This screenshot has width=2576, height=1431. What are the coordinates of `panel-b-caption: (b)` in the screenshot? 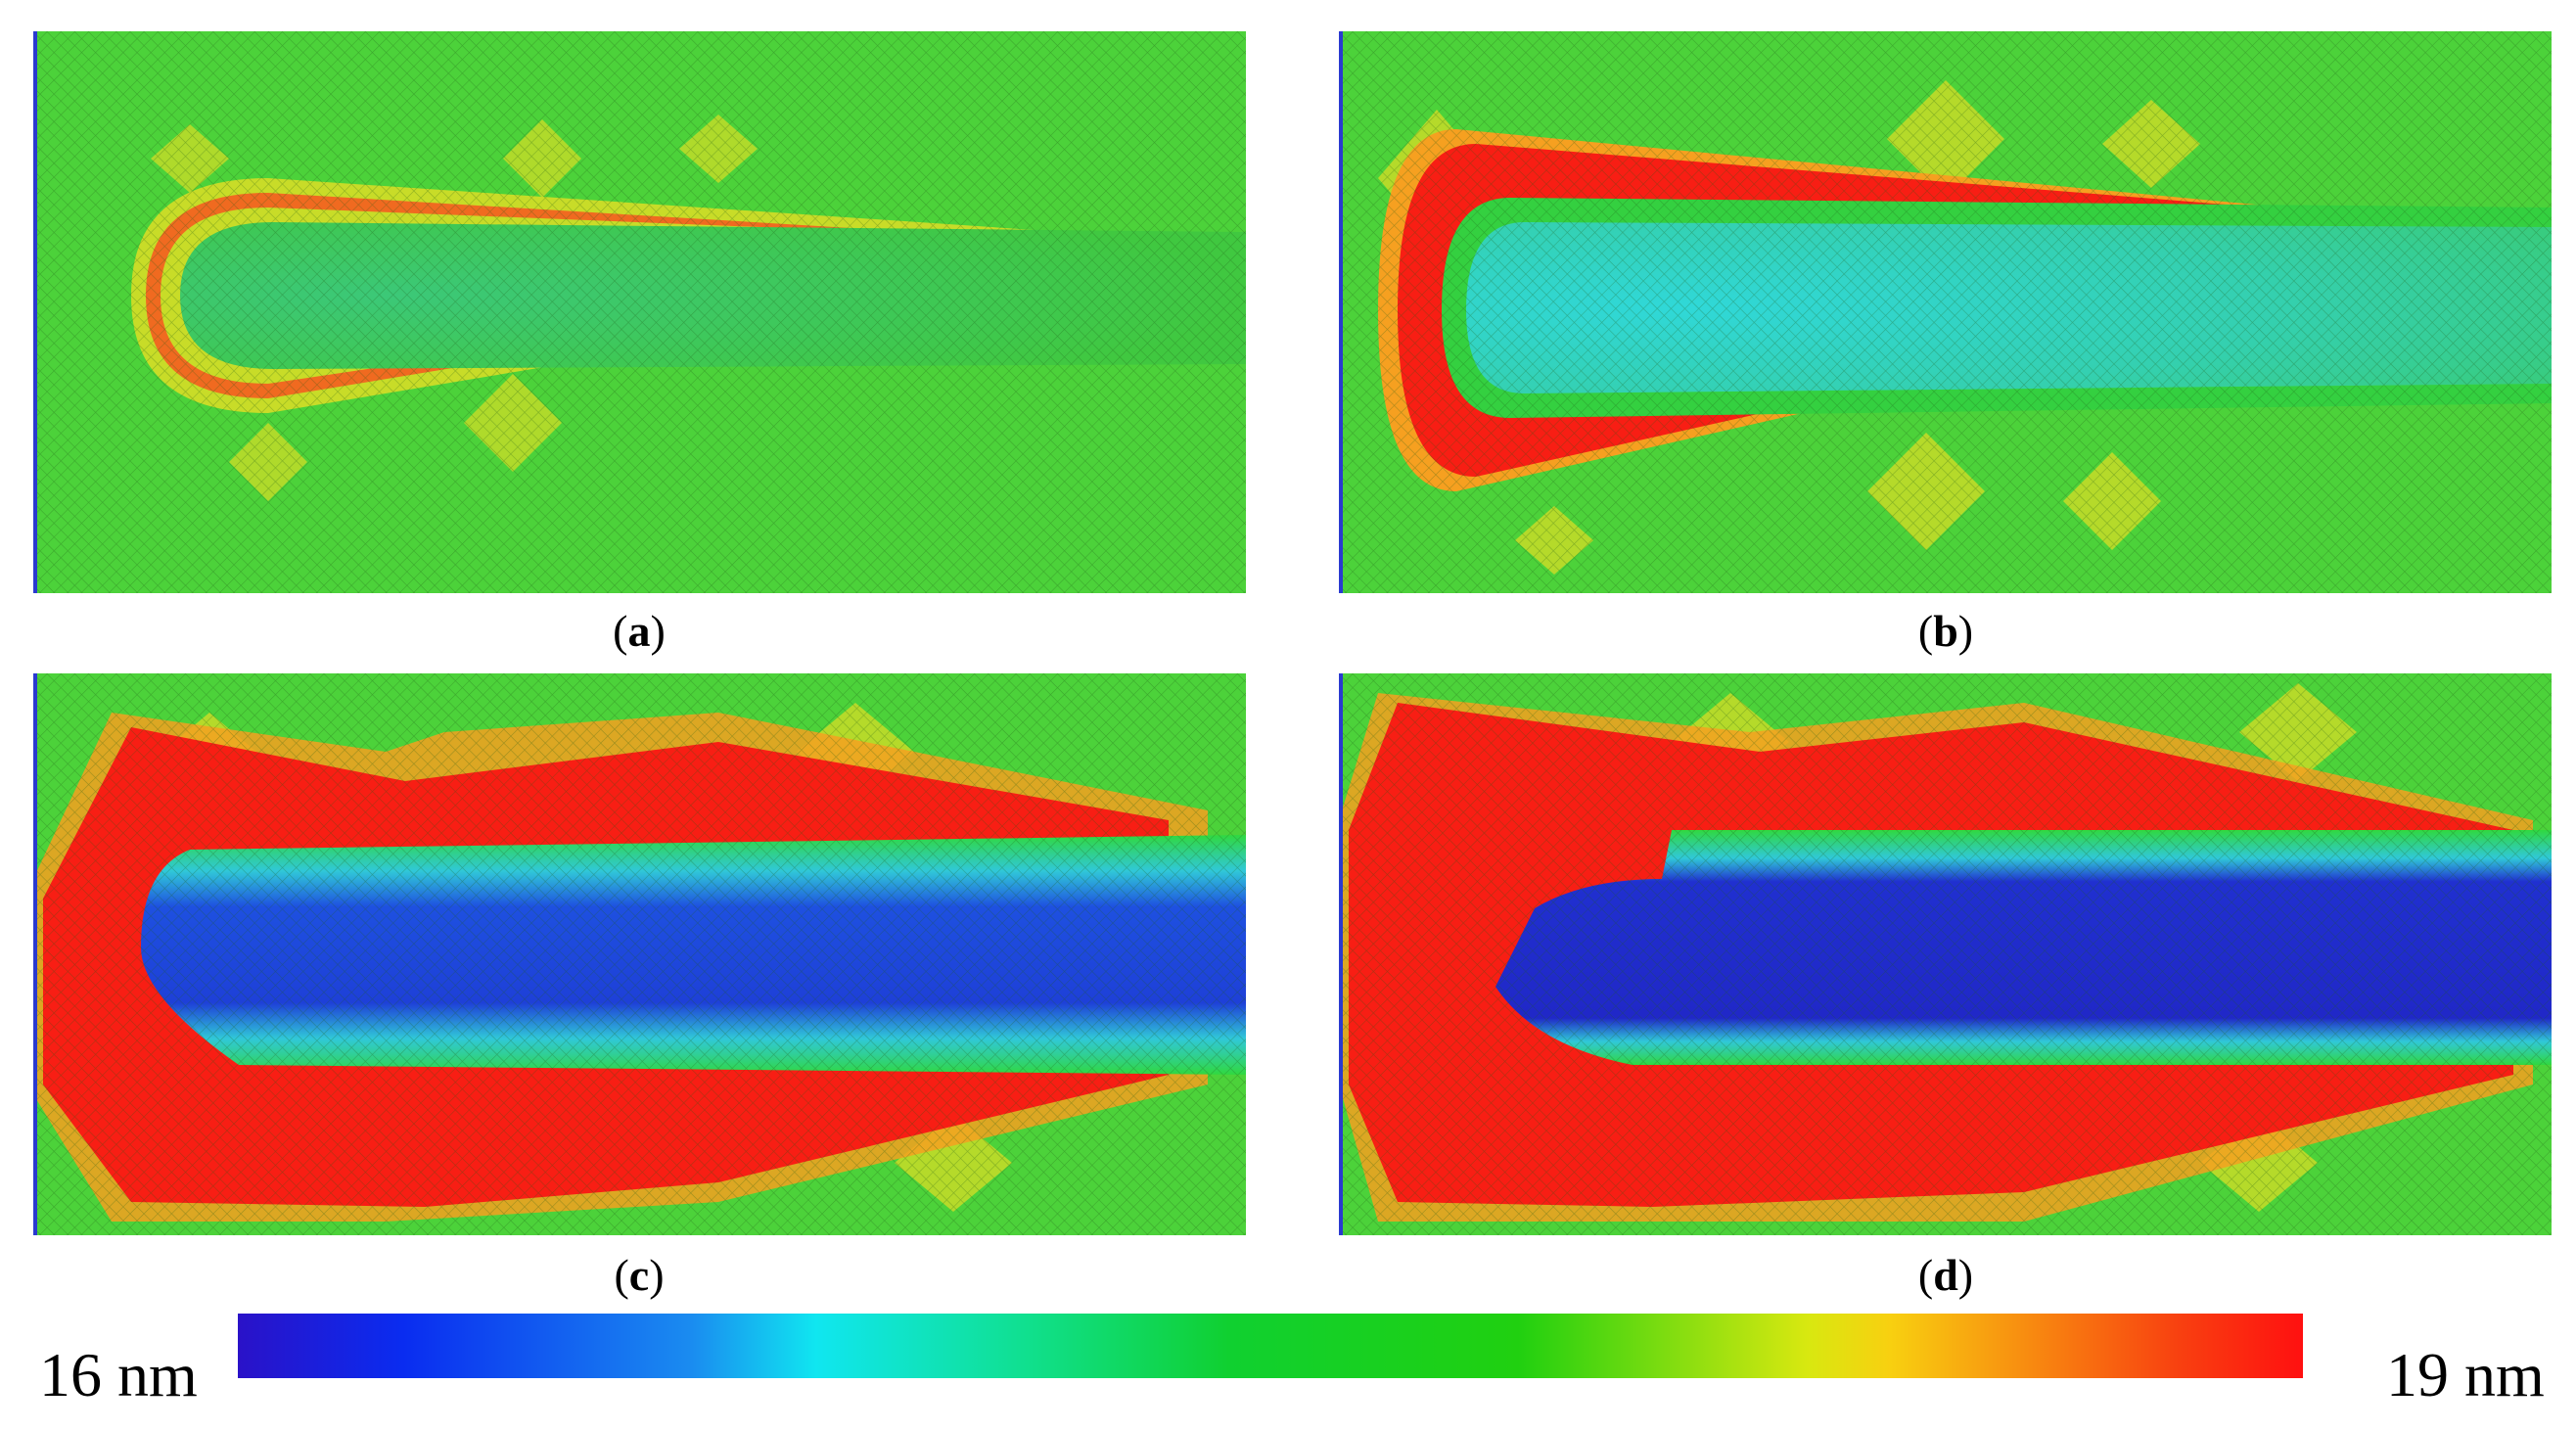 It's located at (1945, 631).